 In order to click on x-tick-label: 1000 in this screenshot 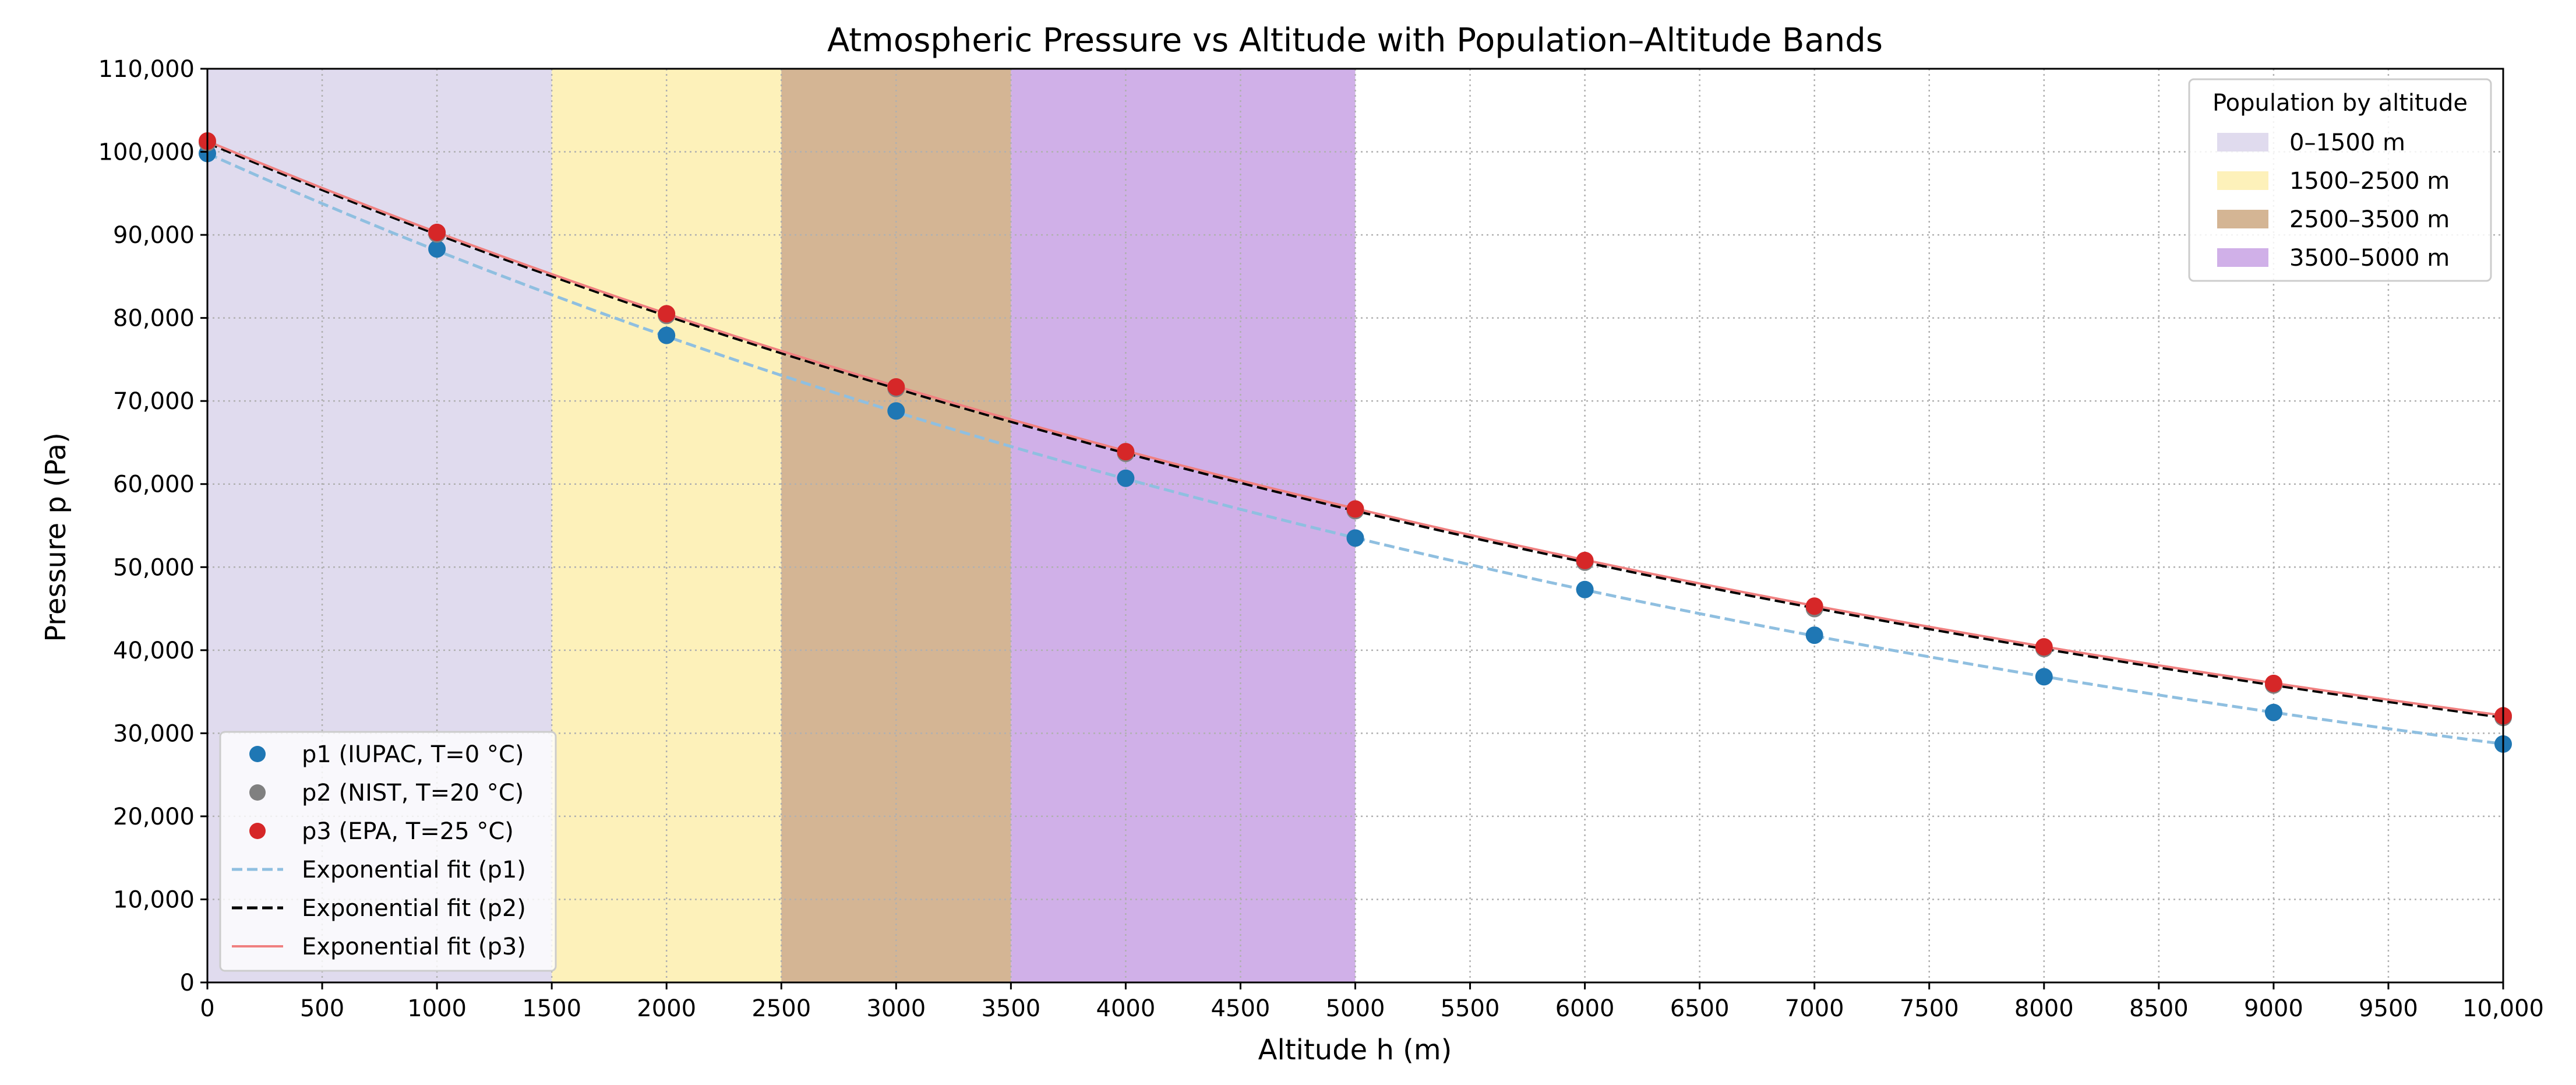, I will do `click(437, 1009)`.